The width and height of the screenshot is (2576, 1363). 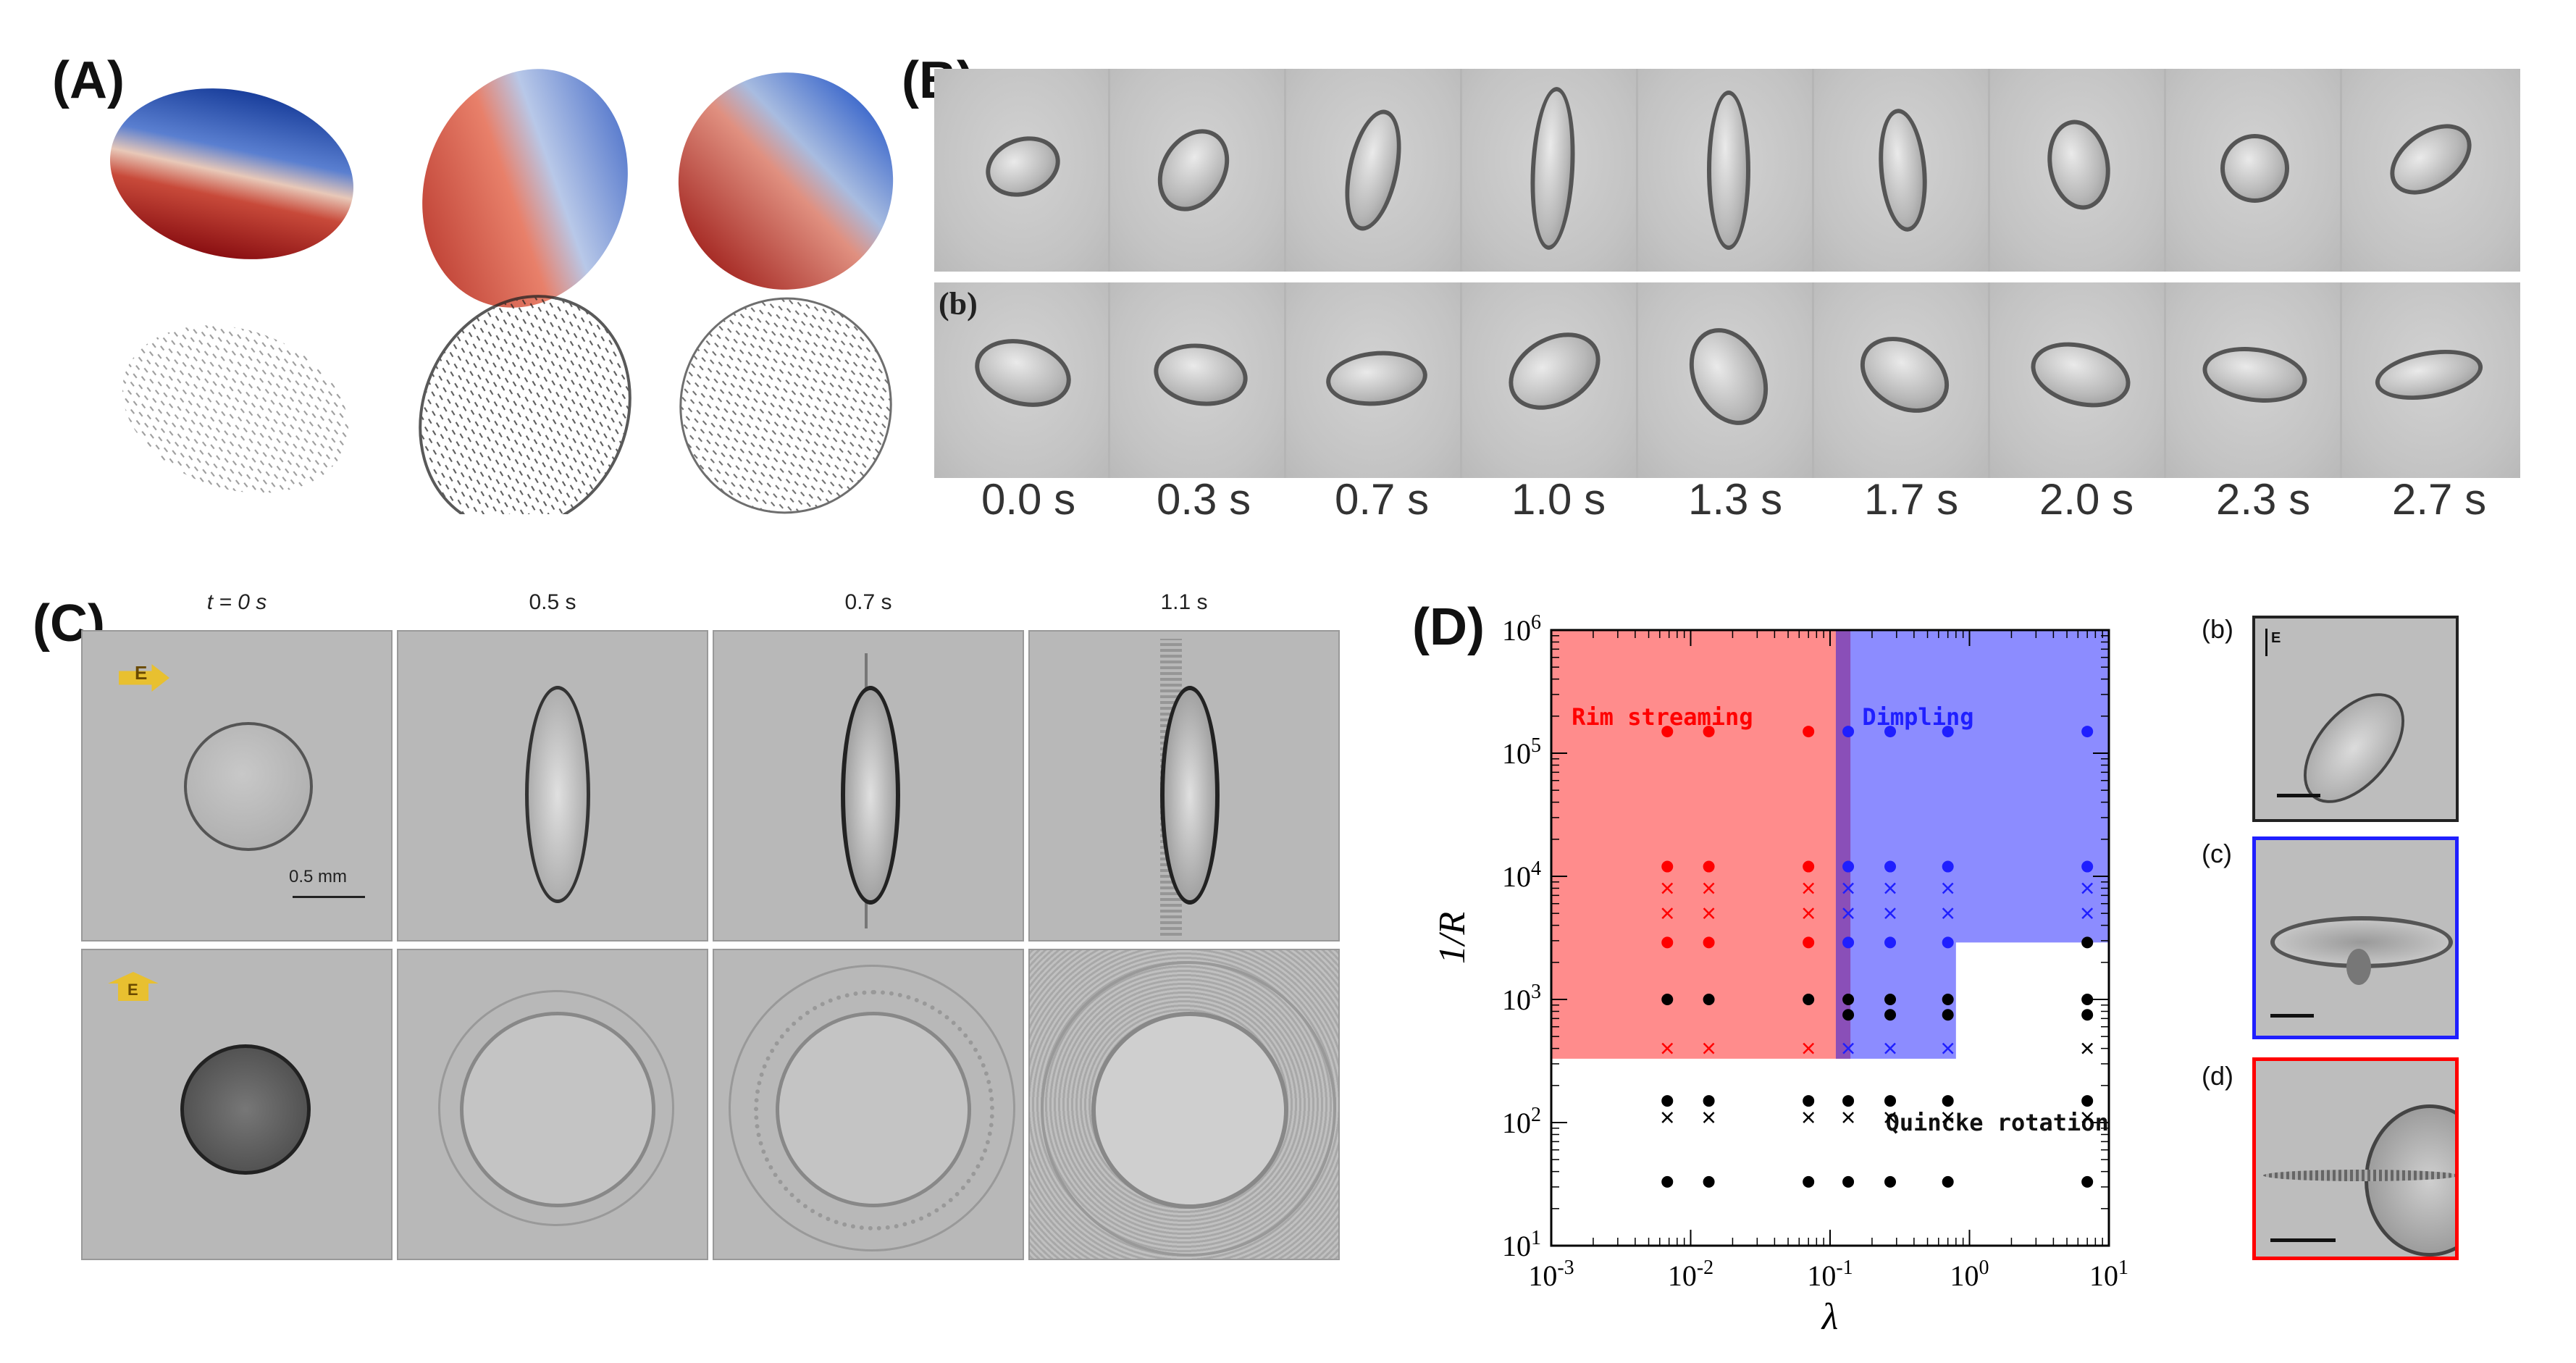 I want to click on side-image-b: E, so click(x=2355, y=719).